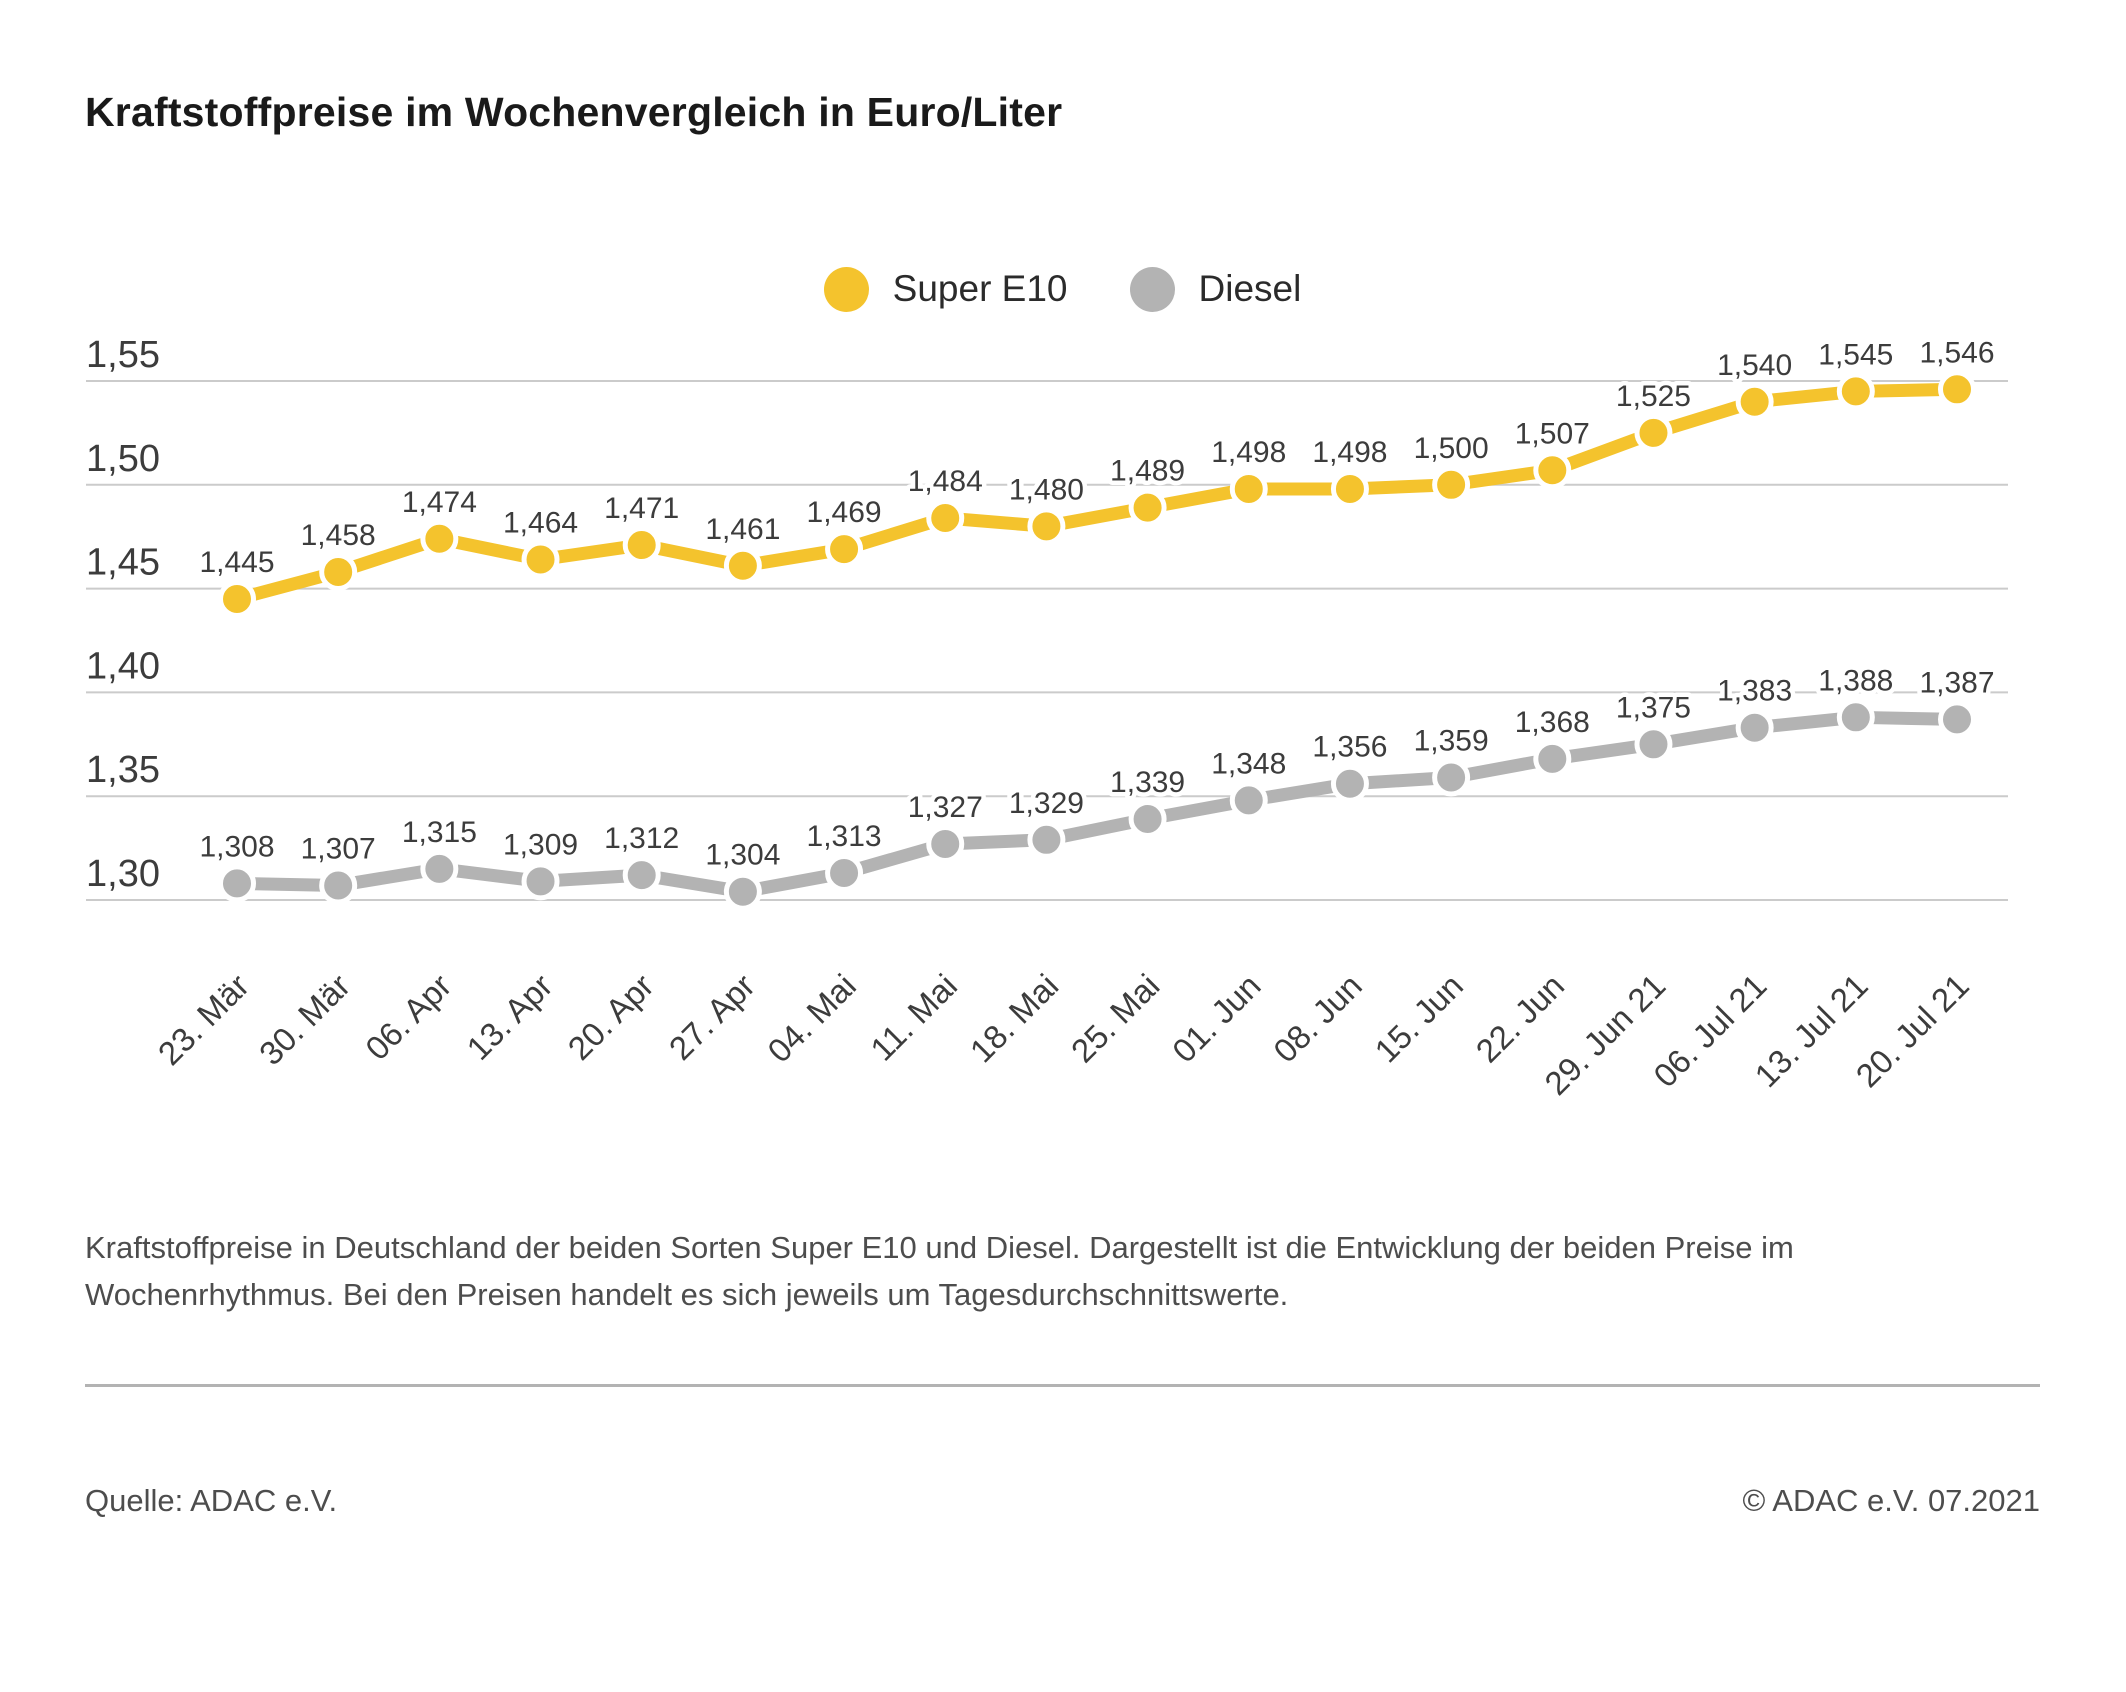 The height and width of the screenshot is (1692, 2126). I want to click on y-axis-tick-label: 1,50, so click(123, 459).